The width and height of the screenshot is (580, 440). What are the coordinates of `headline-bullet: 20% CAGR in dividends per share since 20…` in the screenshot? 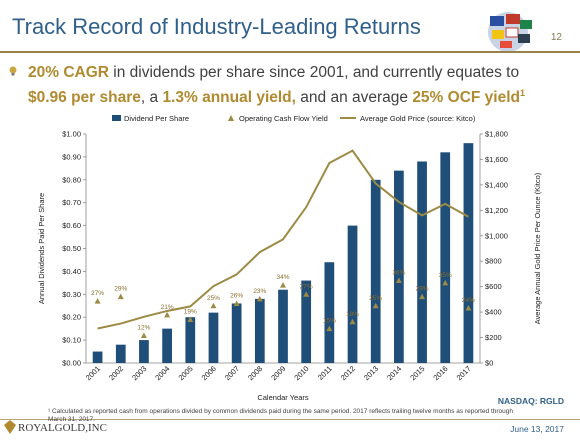 It's located at (268, 85).